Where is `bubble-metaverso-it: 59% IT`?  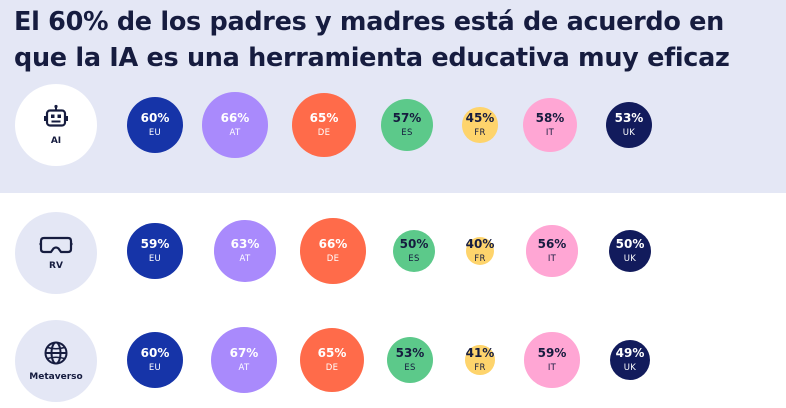
bubble-metaverso-it: 59% IT is located at coordinates (552, 360).